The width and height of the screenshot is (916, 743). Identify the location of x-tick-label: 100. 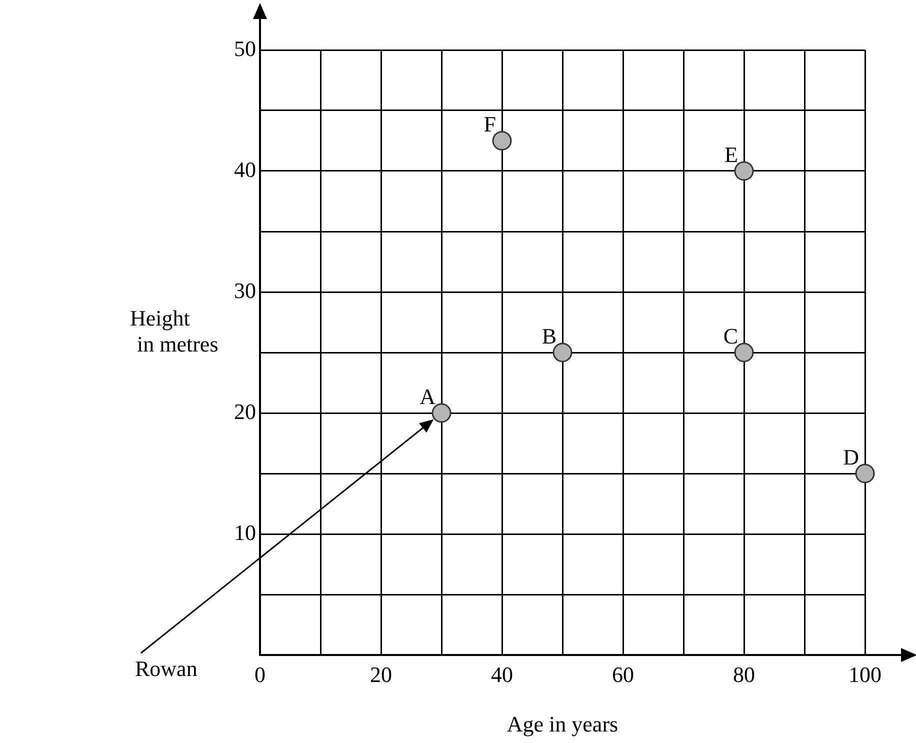
(865, 674).